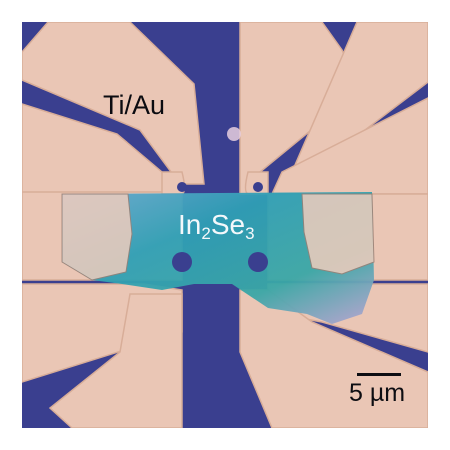  I want to click on flake-label-sub2: 3, so click(250, 233).